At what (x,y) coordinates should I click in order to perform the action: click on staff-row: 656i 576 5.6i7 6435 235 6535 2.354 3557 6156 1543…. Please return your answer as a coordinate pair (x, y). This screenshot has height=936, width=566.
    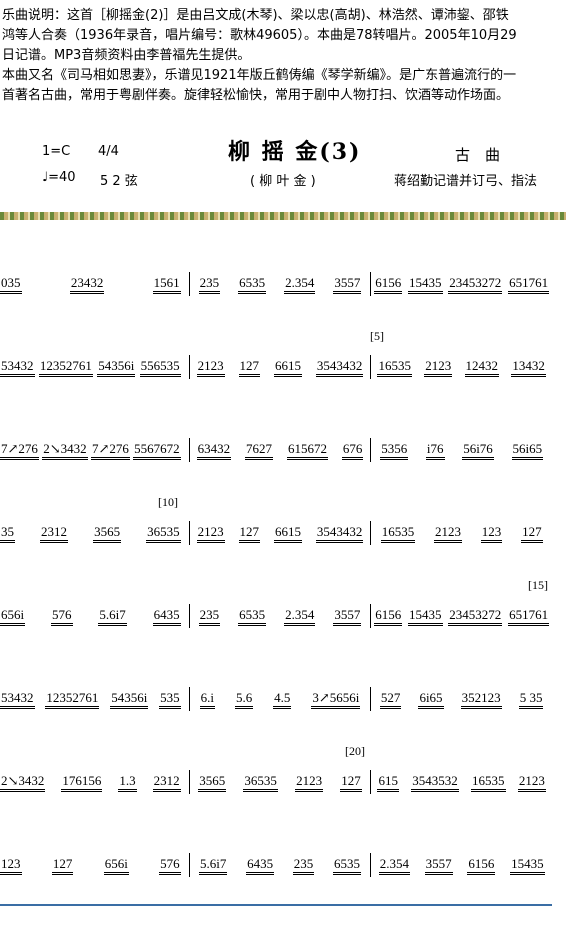
    Looking at the image, I should click on (276, 616).